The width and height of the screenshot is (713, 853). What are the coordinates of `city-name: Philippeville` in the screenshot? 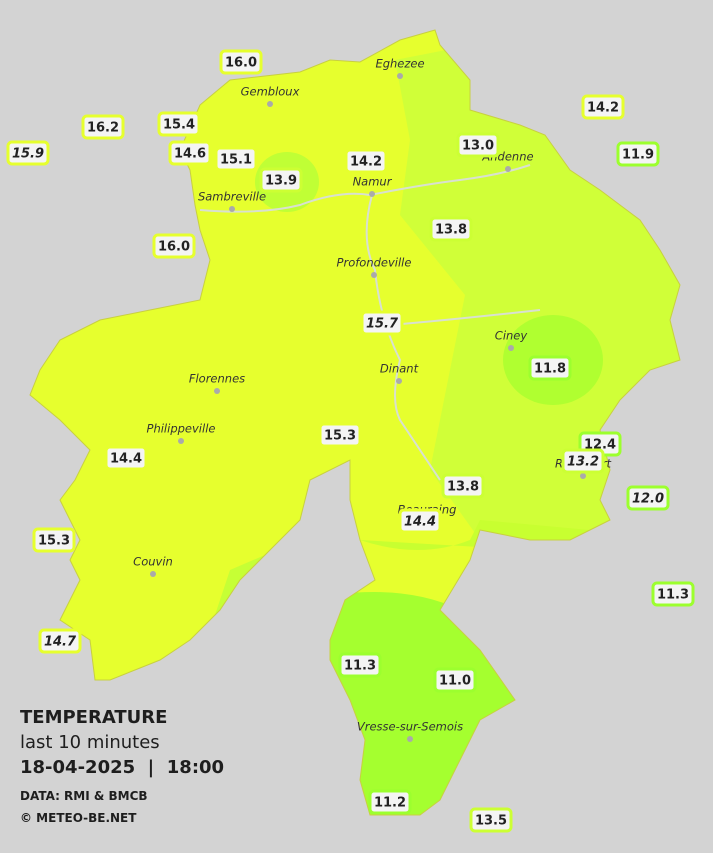 It's located at (181, 429).